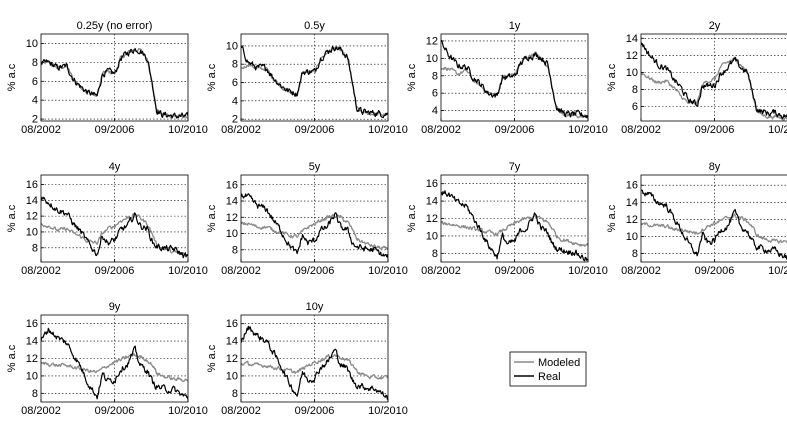 This screenshot has height=426, width=787. I want to click on subplot-title: 5y, so click(315, 167).